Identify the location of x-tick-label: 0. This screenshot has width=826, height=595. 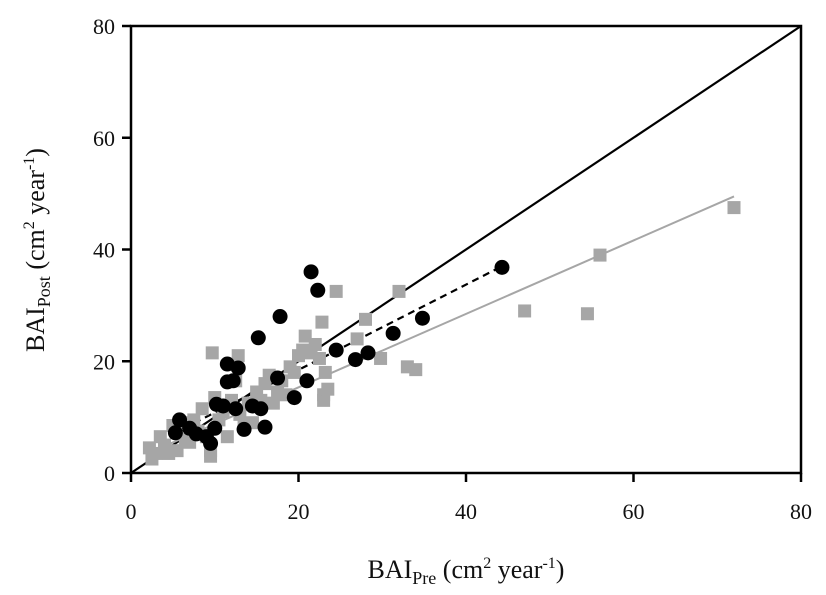
(131, 511).